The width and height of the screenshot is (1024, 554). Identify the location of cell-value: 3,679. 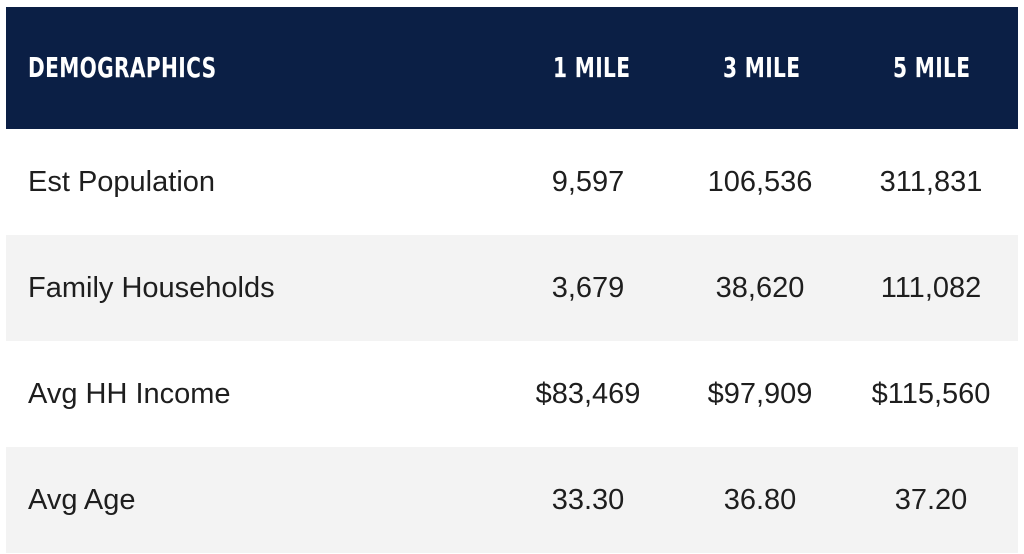
(588, 288).